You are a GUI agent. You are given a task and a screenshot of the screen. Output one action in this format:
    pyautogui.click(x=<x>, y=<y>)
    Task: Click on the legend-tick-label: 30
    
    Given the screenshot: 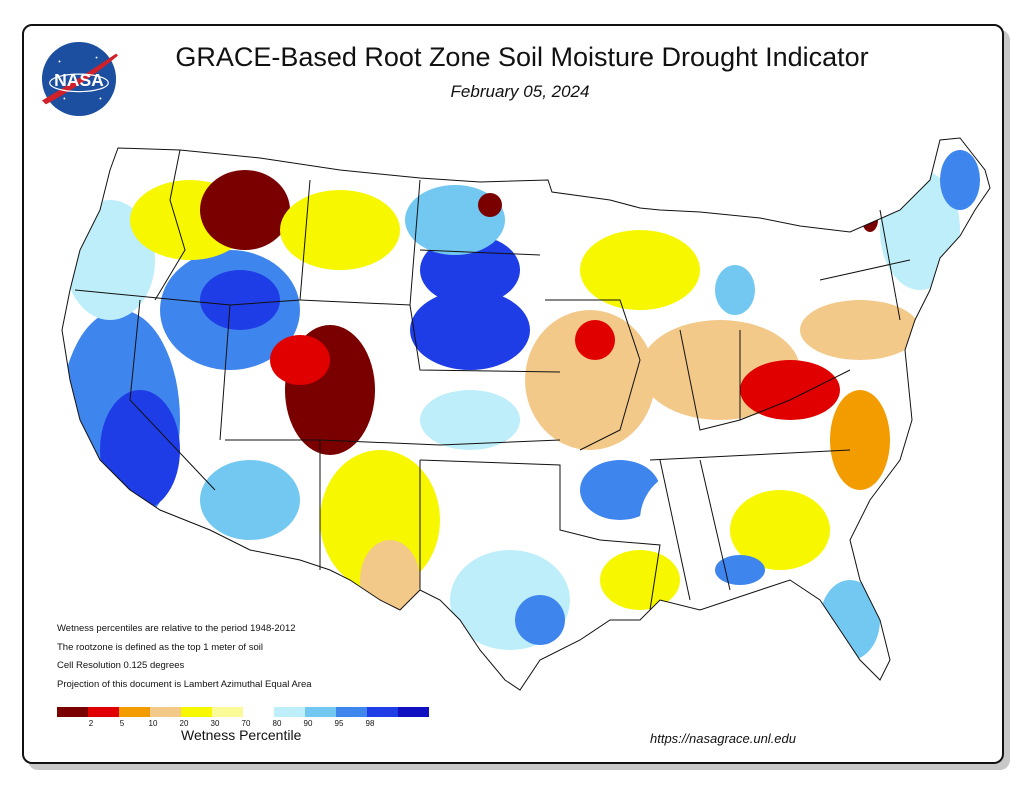 What is the action you would take?
    pyautogui.click(x=215, y=723)
    